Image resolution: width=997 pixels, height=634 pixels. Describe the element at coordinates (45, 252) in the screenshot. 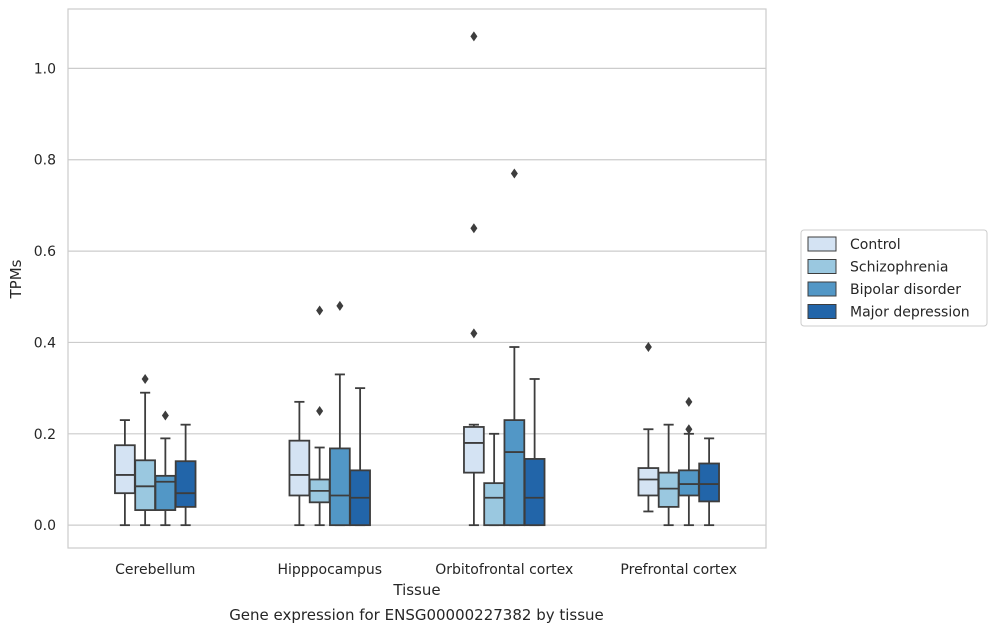

I see `y-tick-label: 0.6` at that location.